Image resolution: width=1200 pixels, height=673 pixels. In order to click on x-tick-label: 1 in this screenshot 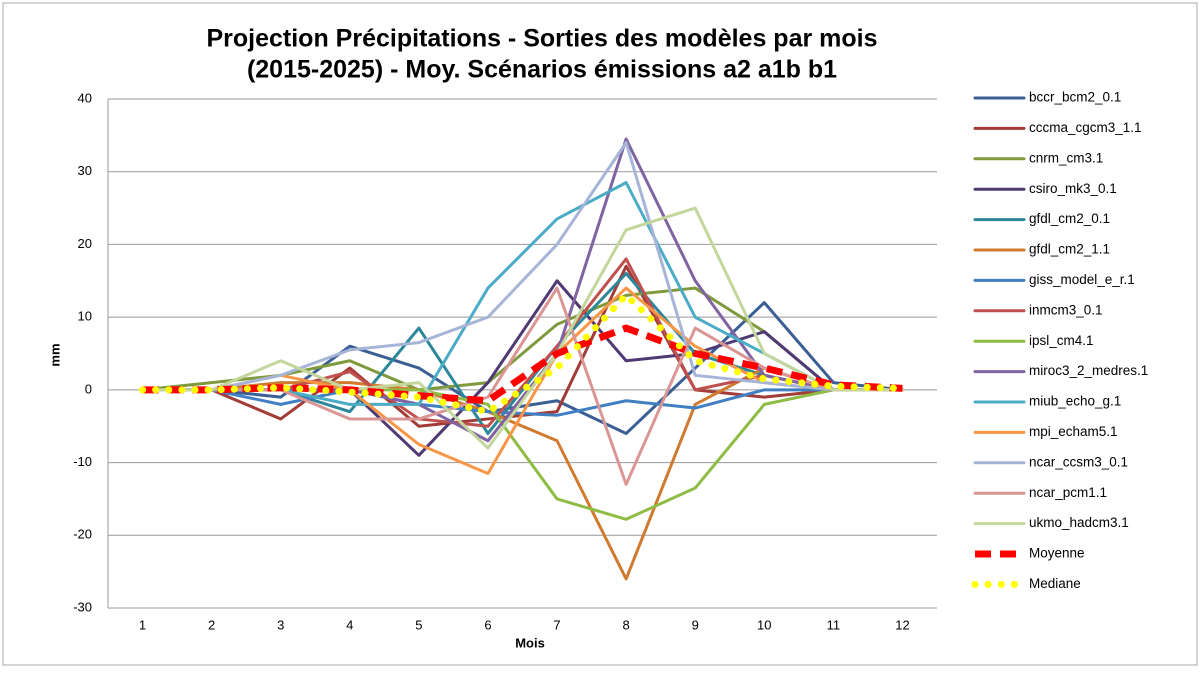, I will do `click(142, 624)`.